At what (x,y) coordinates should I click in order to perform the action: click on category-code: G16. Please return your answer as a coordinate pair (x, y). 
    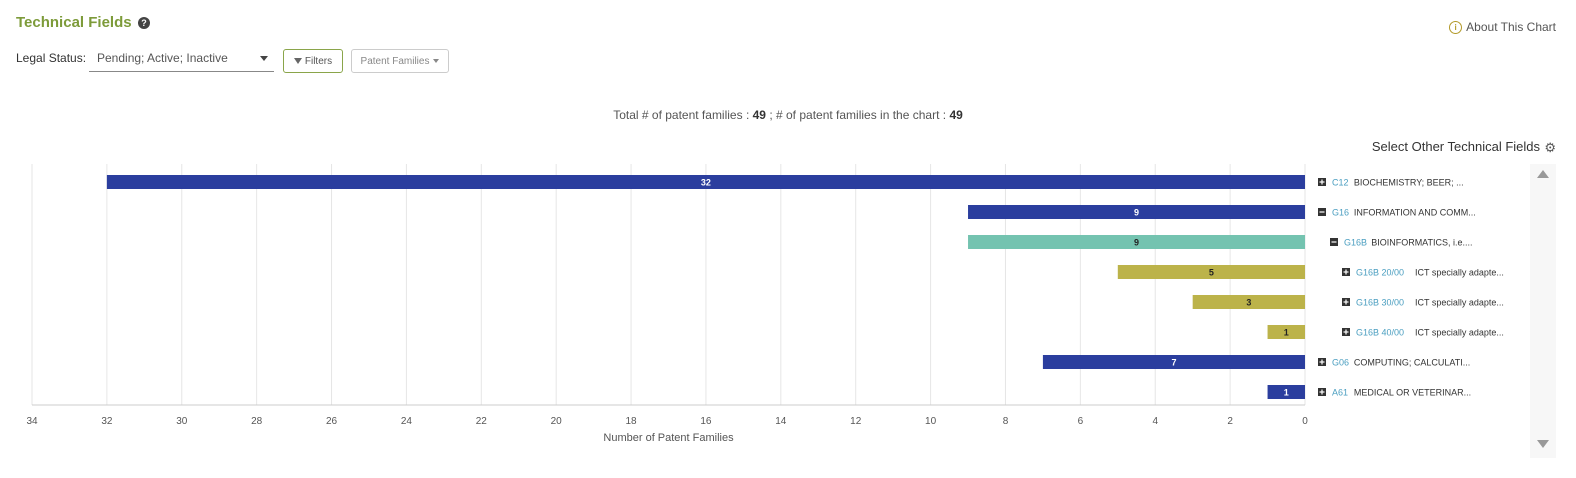
    Looking at the image, I should click on (1340, 213).